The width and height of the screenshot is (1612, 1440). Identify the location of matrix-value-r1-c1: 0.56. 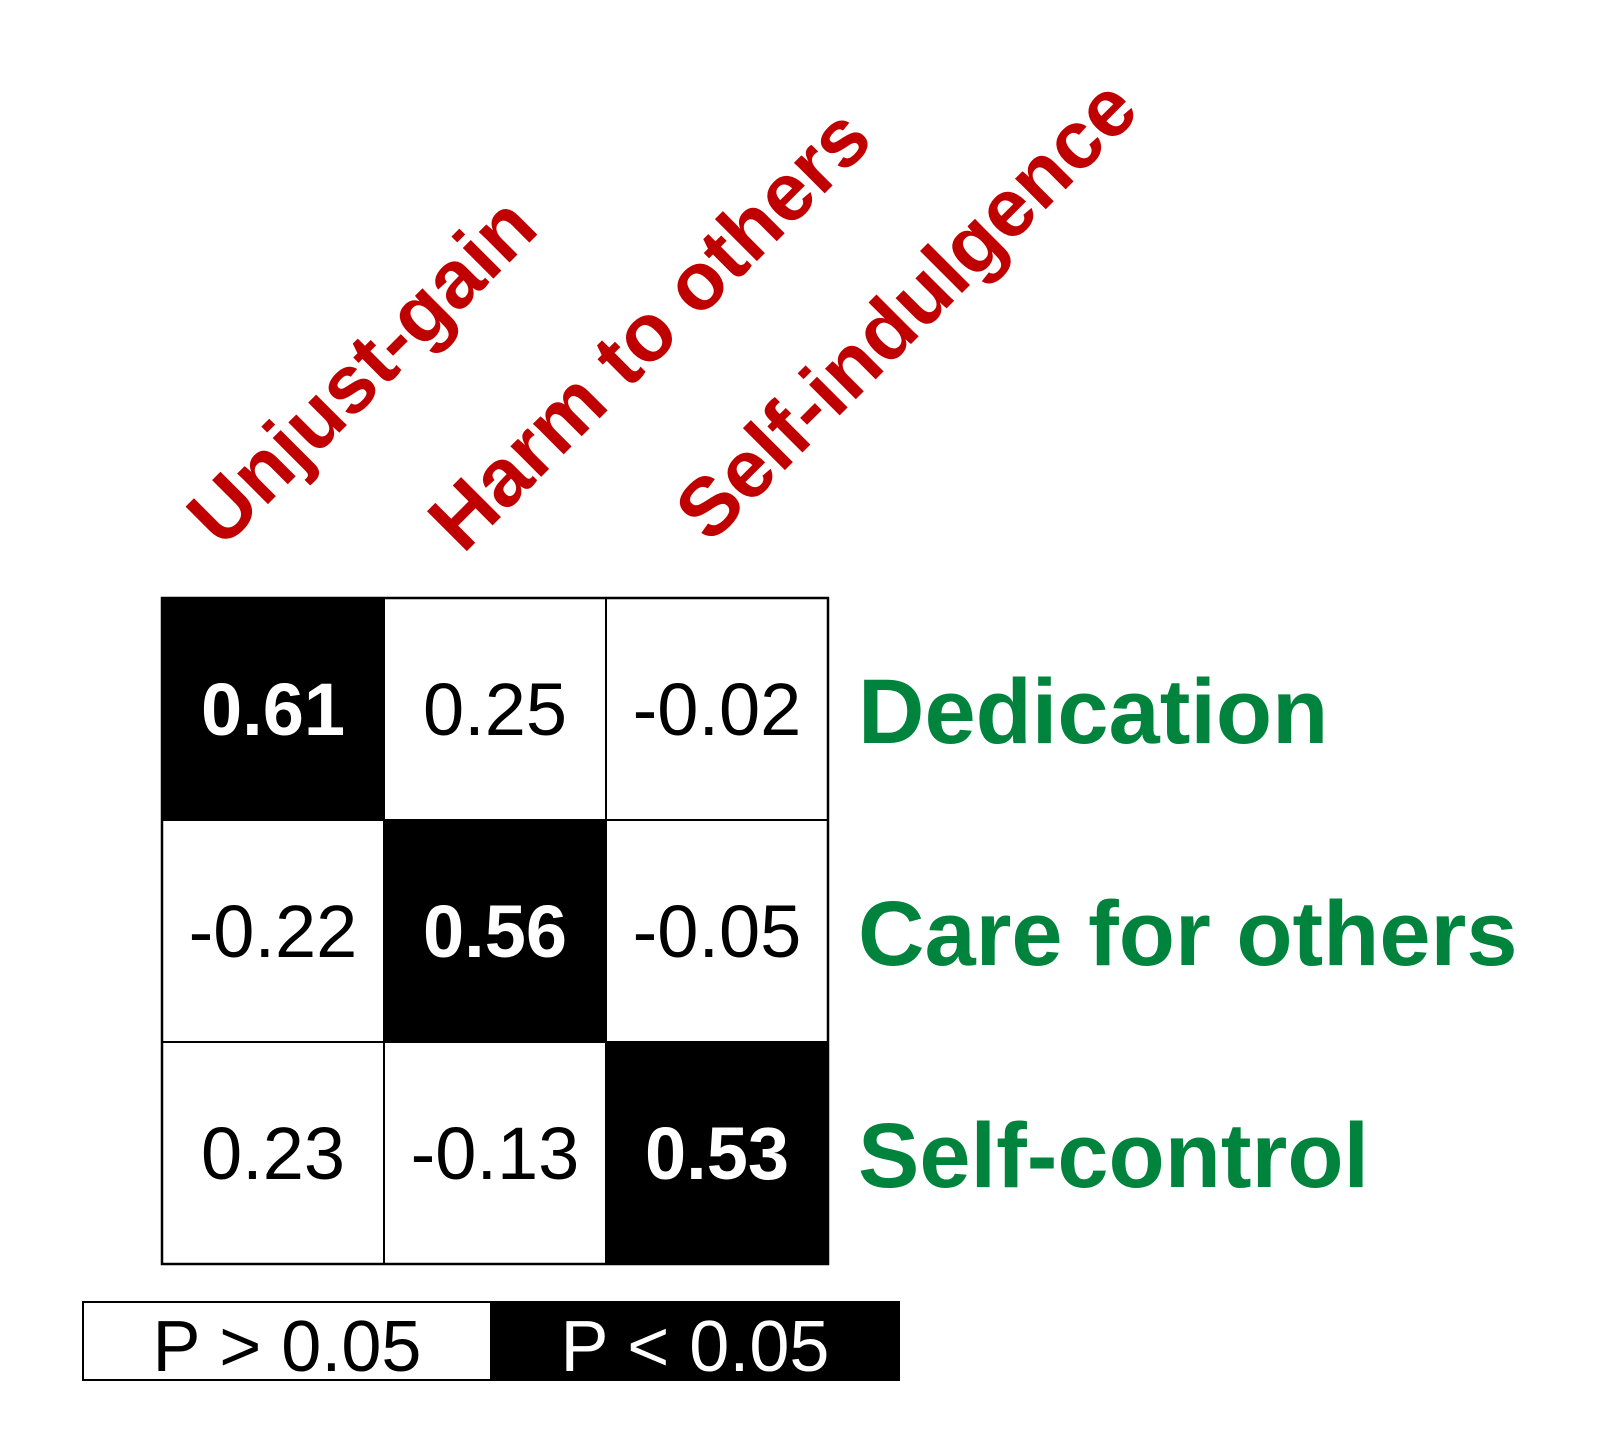
(495, 931).